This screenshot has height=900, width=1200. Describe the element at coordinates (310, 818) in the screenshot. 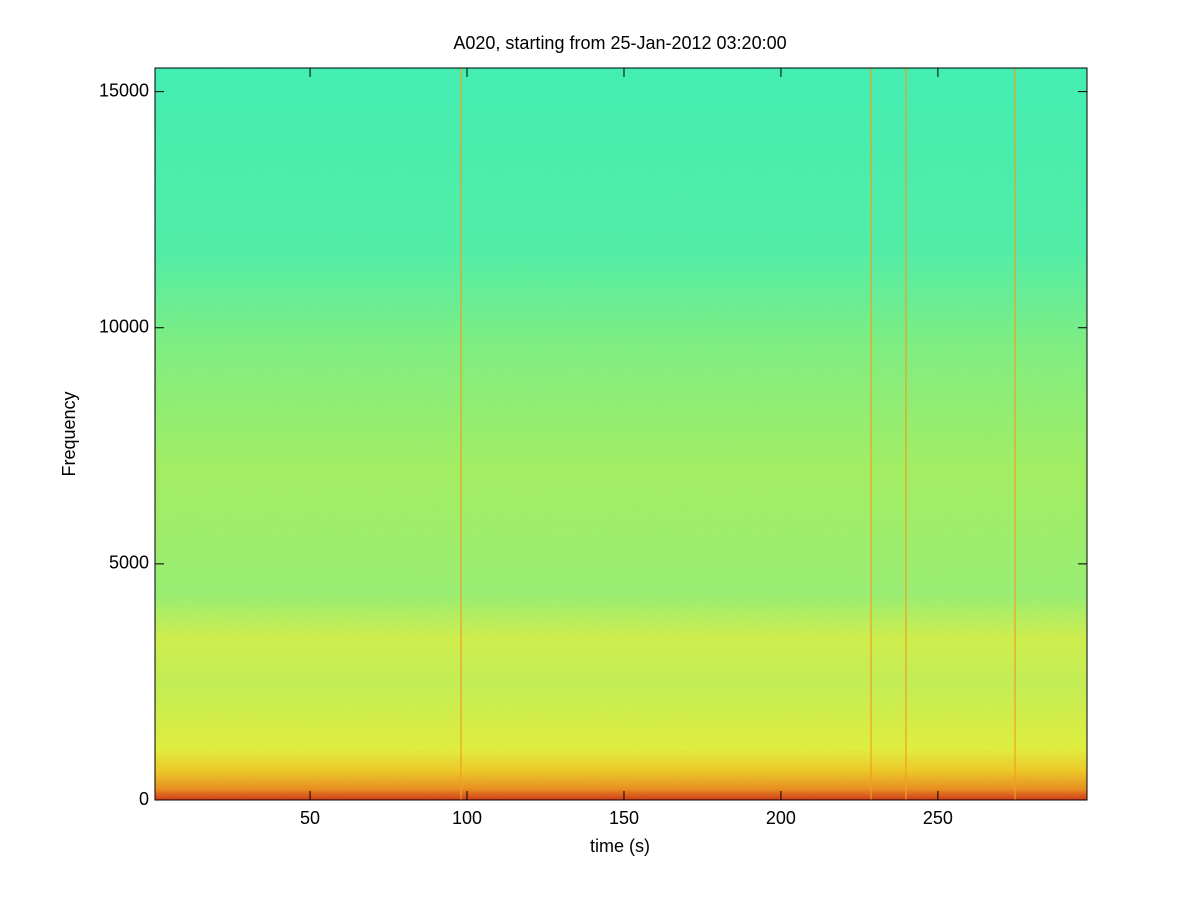

I see `x-tick-label: 50` at that location.